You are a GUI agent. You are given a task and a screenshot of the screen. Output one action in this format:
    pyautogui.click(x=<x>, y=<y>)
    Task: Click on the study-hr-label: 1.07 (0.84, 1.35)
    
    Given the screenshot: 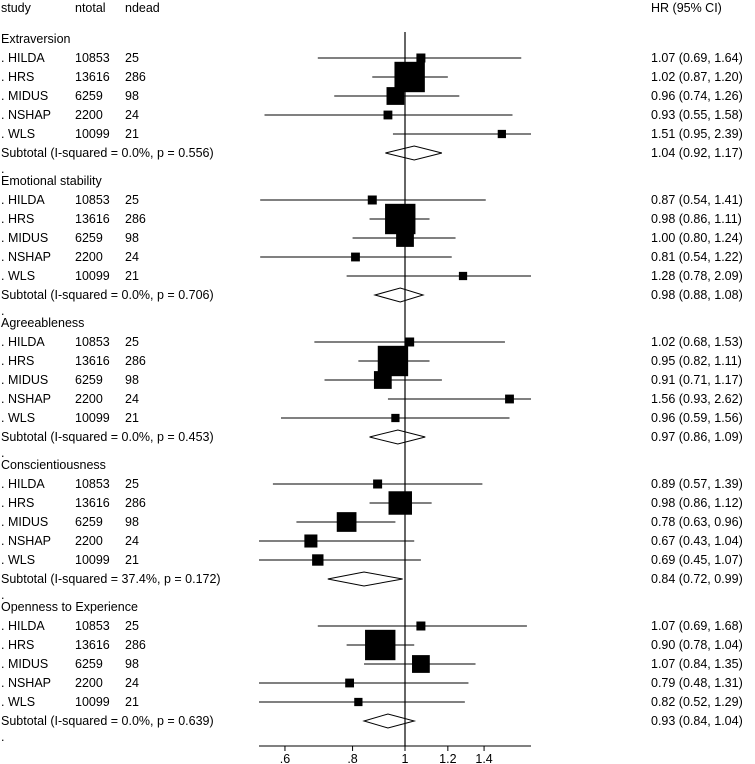 What is the action you would take?
    pyautogui.click(x=697, y=664)
    